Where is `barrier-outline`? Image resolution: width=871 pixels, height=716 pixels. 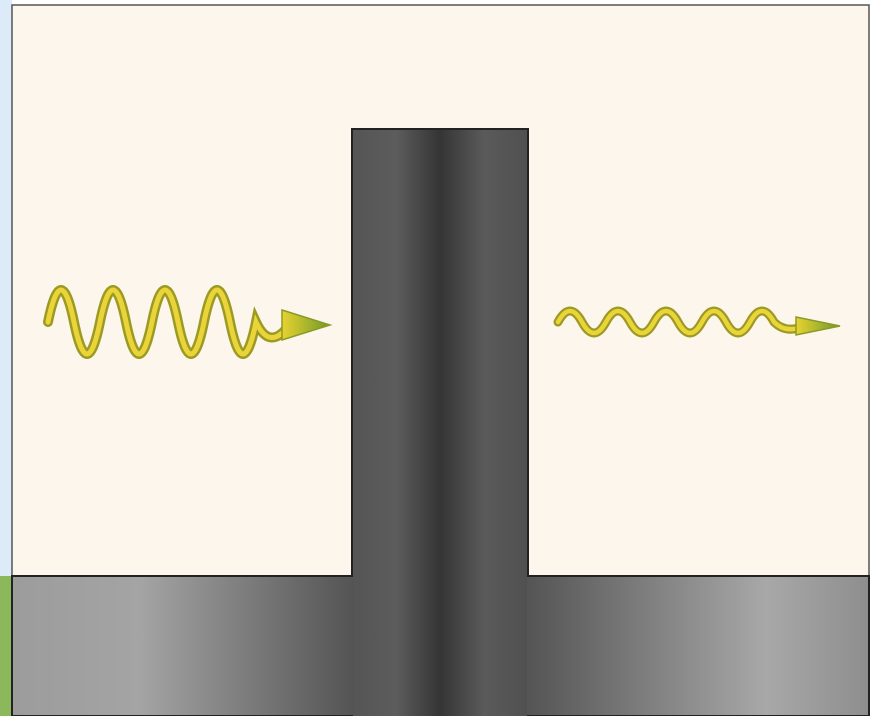 barrier-outline is located at coordinates (440, 352).